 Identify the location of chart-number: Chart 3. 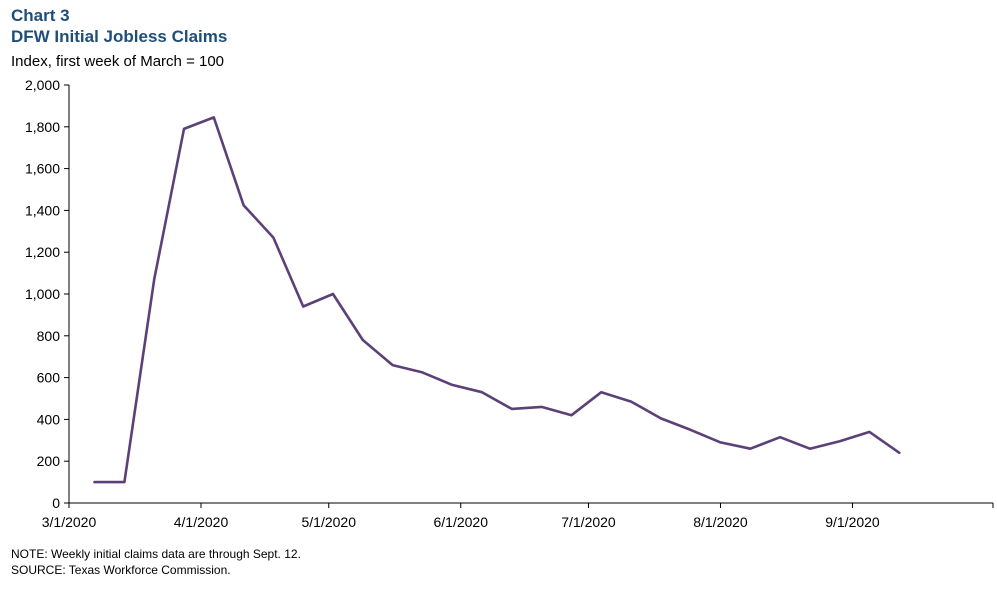
(40, 15).